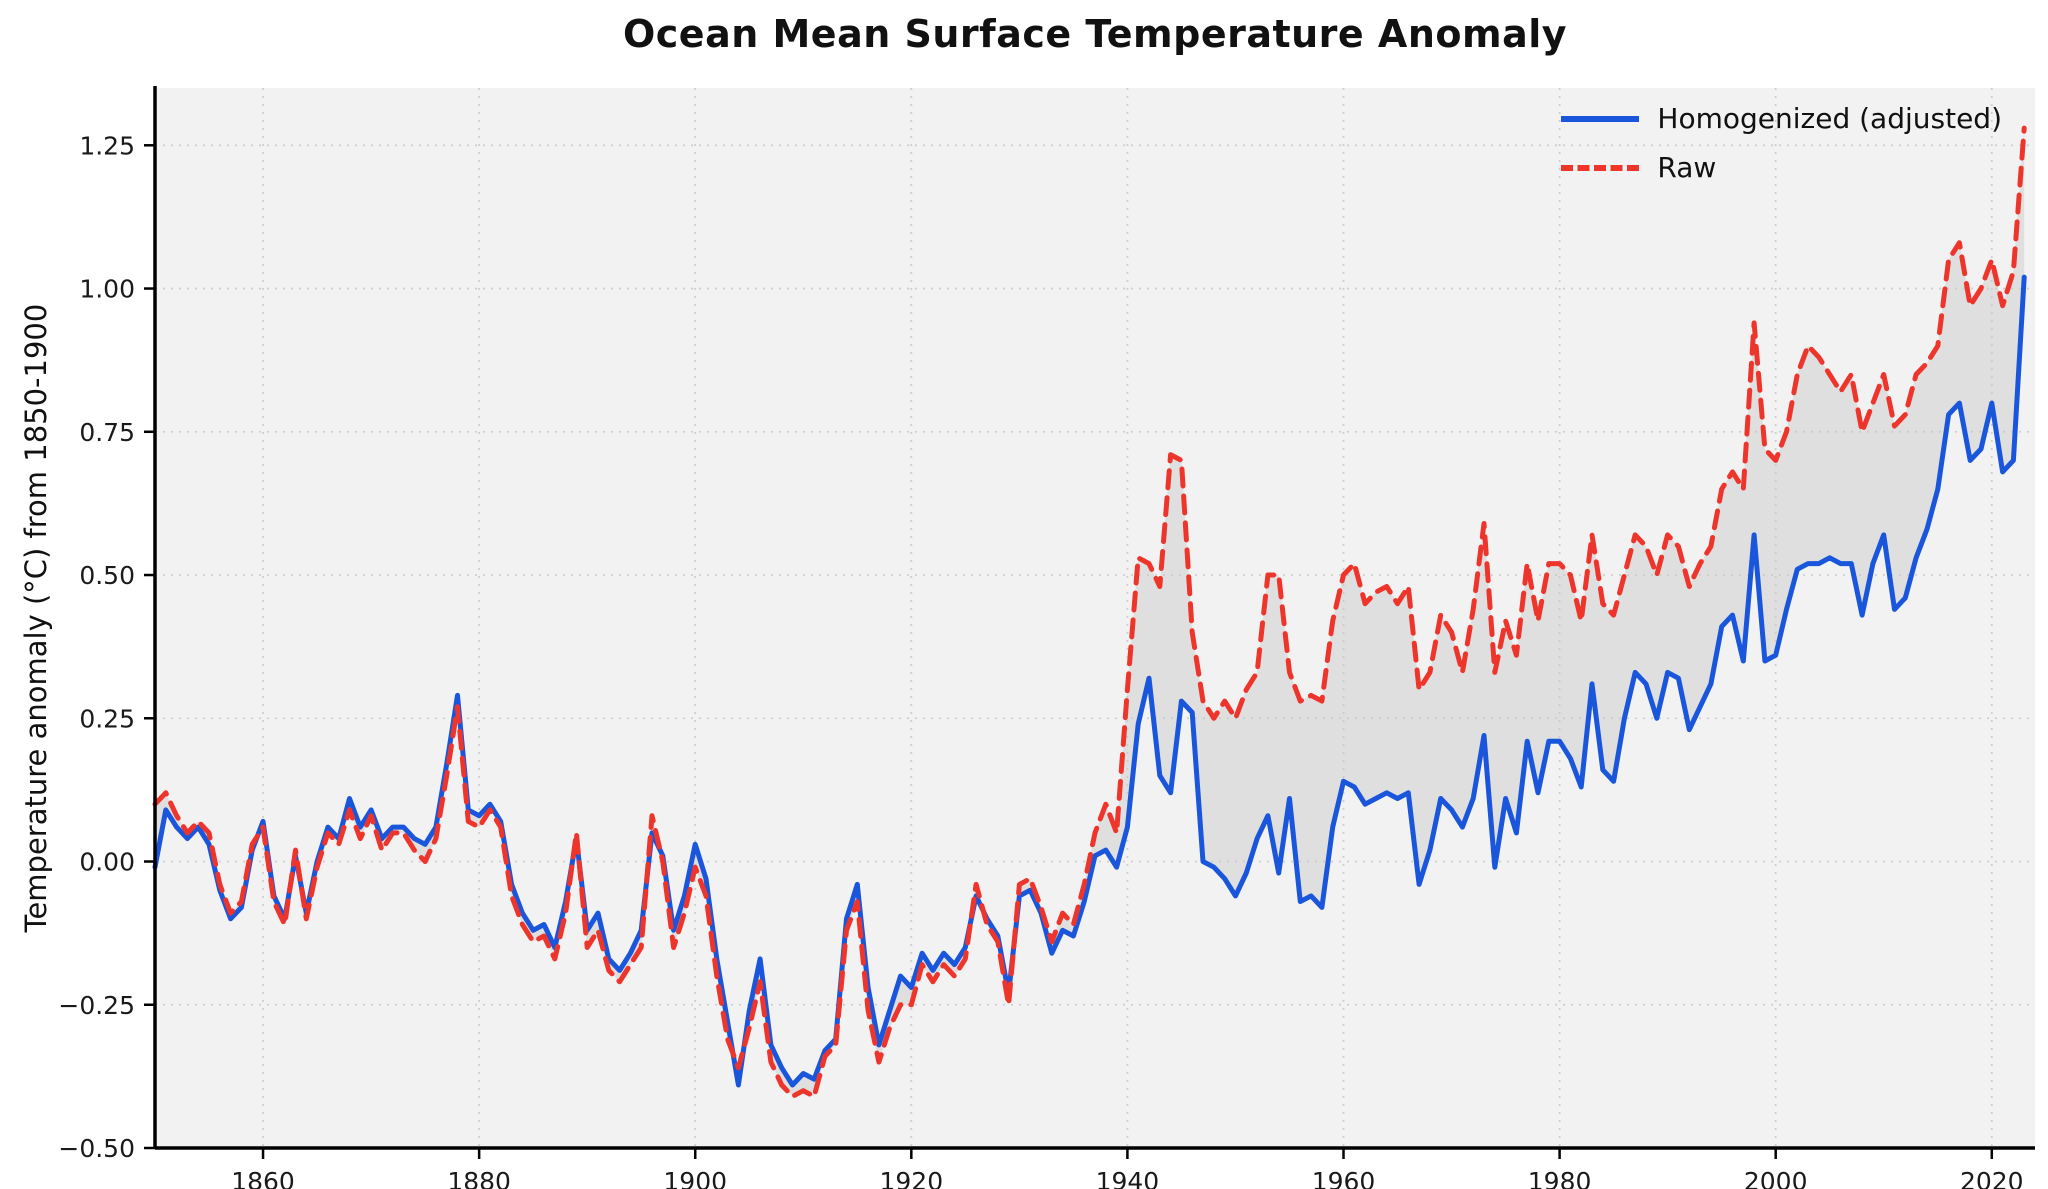 The width and height of the screenshot is (2048, 1189). Describe the element at coordinates (107, 575) in the screenshot. I see `y-tick-label: 0.50` at that location.